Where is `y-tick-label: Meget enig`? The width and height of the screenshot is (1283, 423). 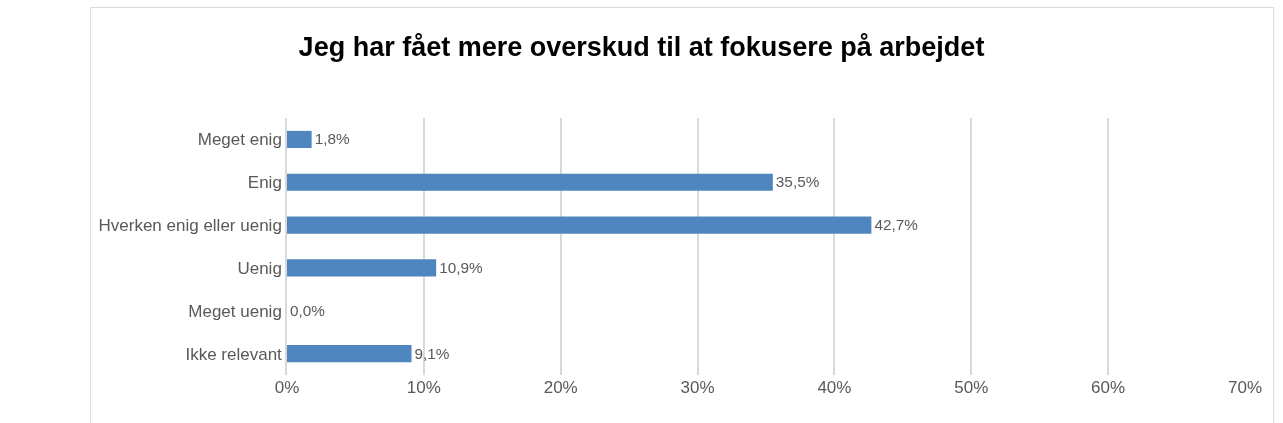 y-tick-label: Meget enig is located at coordinates (239, 140).